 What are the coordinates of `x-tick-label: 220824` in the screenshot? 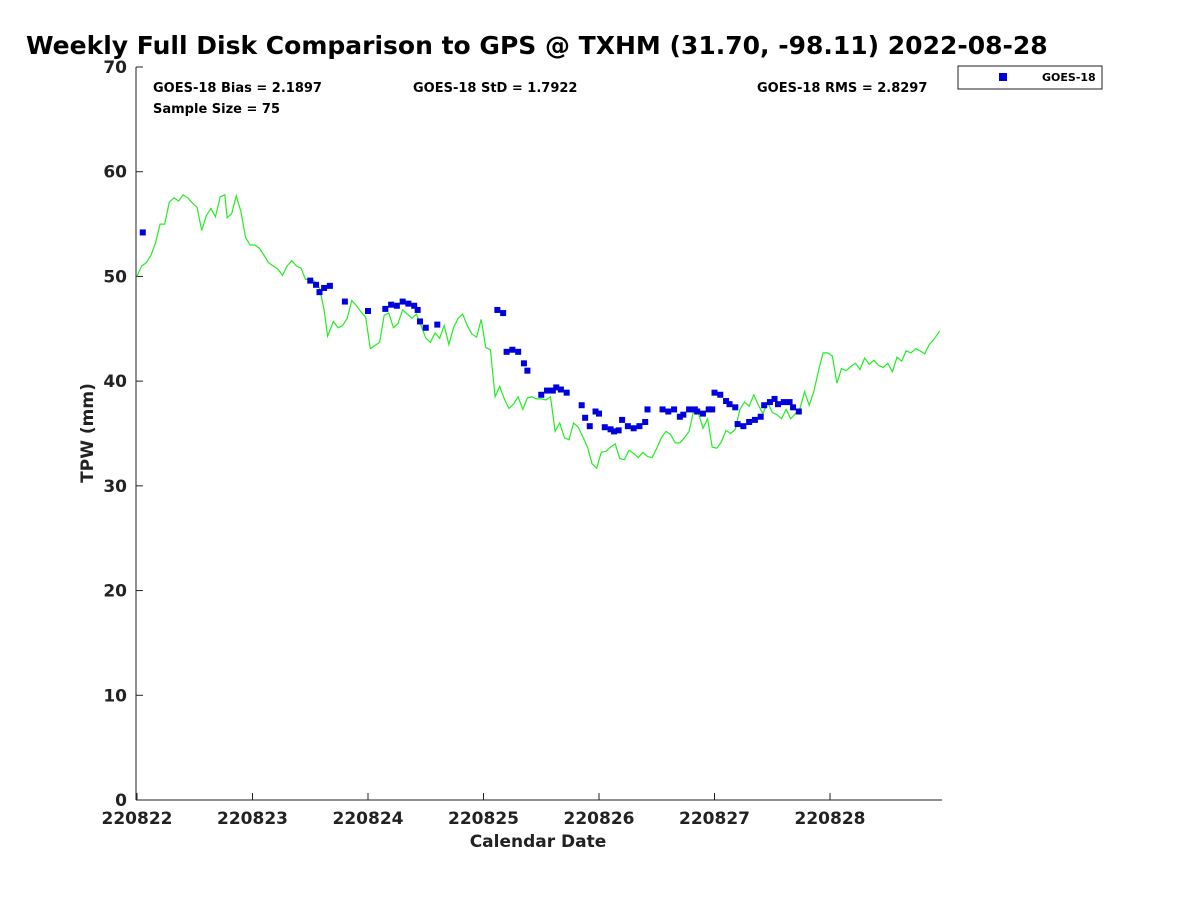 It's located at (368, 819).